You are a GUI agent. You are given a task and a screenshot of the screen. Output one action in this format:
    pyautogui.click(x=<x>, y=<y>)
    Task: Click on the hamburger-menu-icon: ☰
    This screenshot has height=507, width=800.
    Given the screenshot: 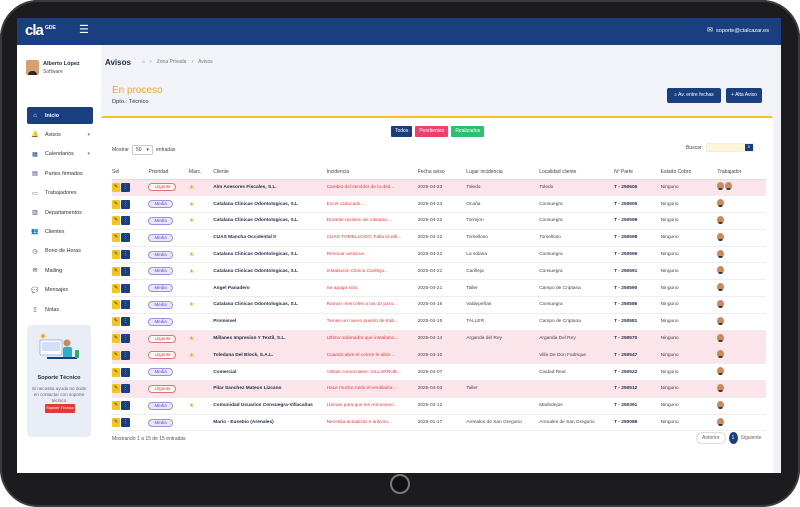 What is the action you would take?
    pyautogui.click(x=84, y=30)
    